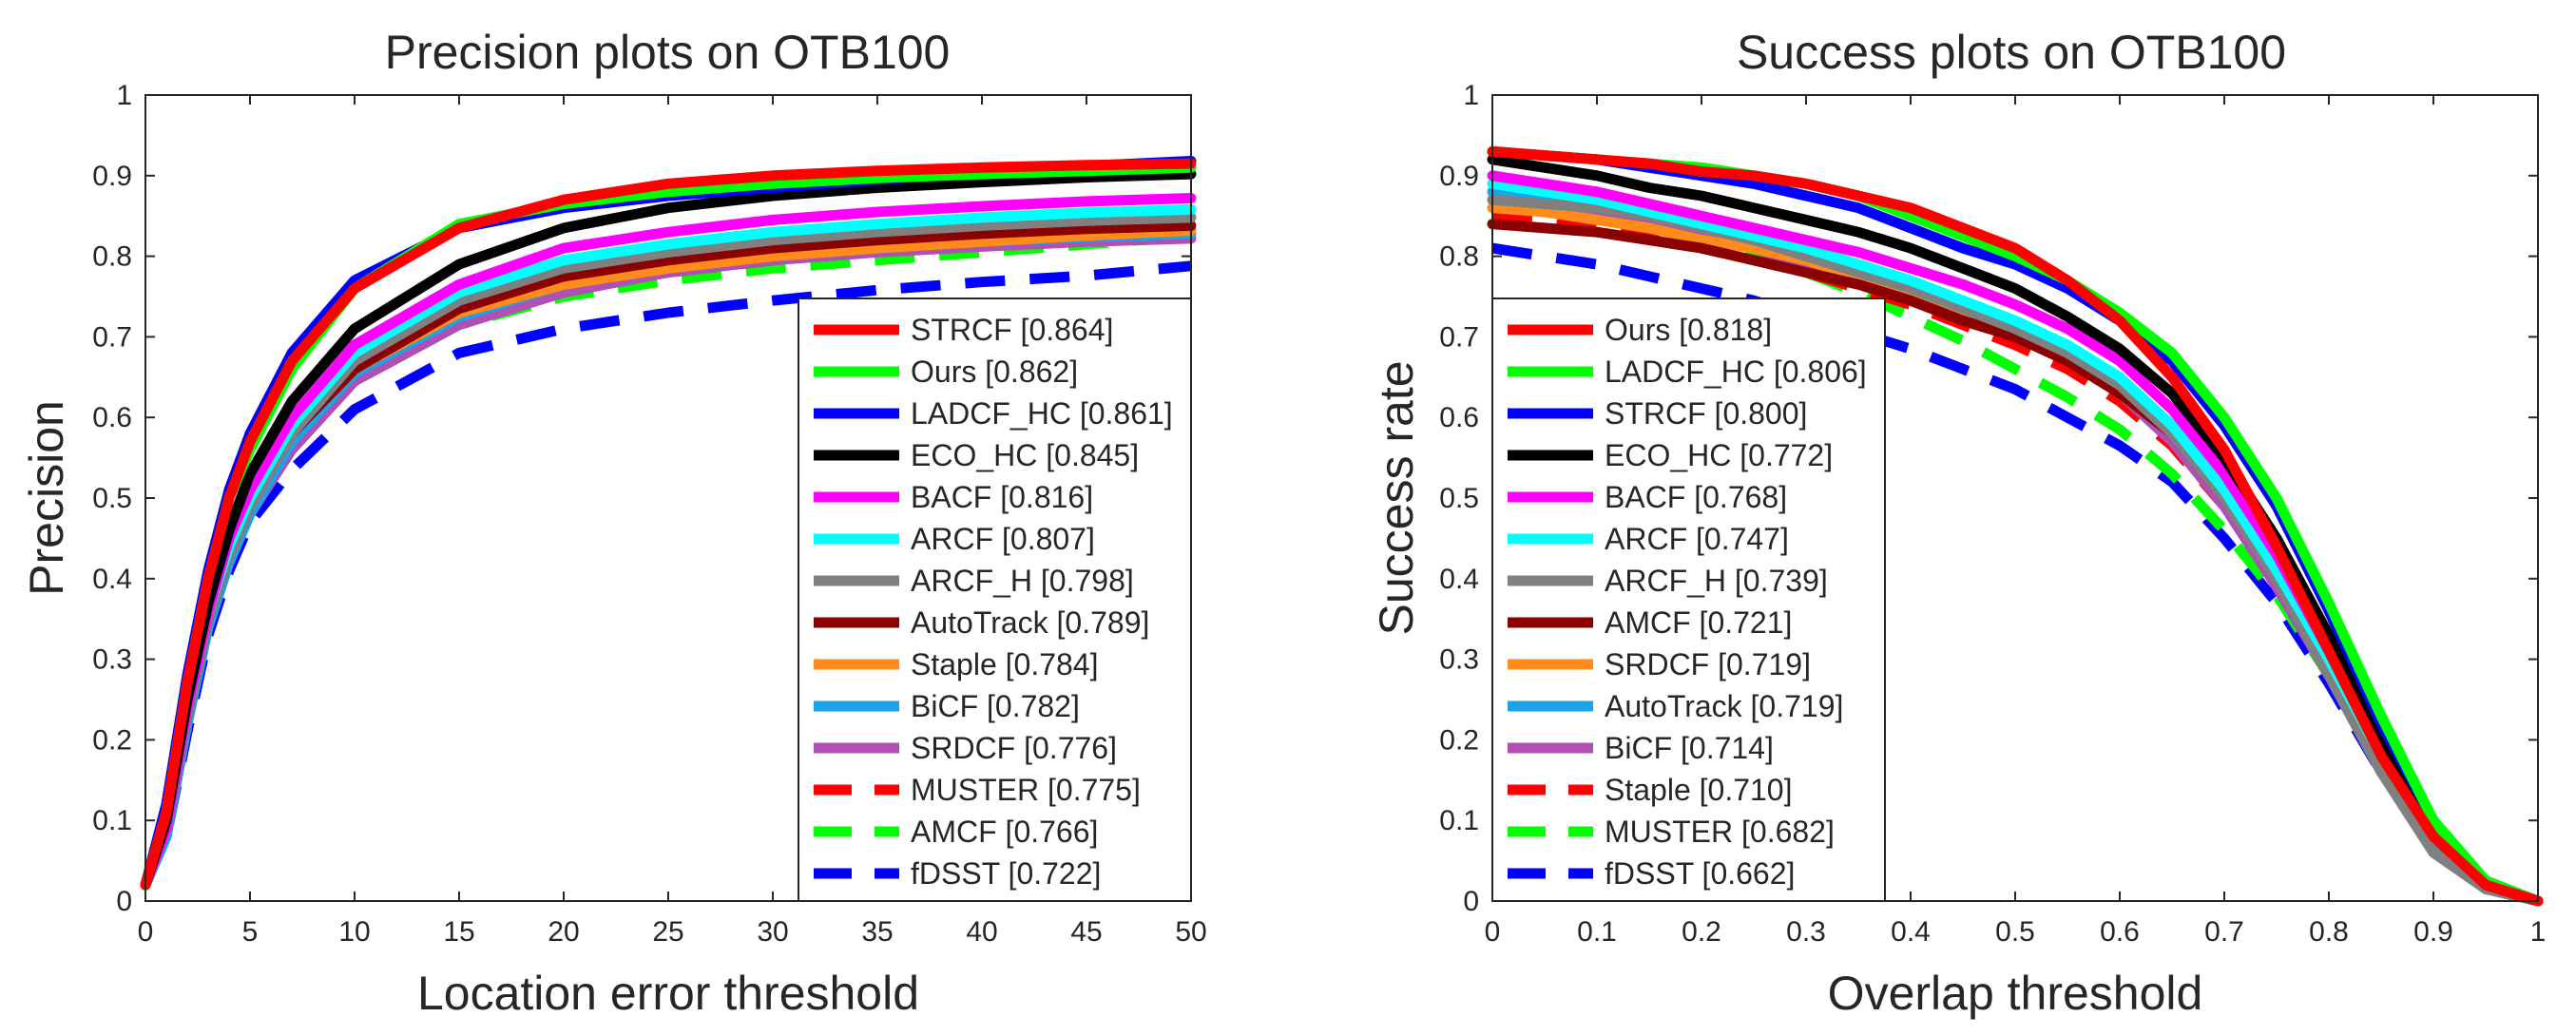 The height and width of the screenshot is (1036, 2576). I want to click on success-y-tick-label: 0.3, so click(1459, 660).